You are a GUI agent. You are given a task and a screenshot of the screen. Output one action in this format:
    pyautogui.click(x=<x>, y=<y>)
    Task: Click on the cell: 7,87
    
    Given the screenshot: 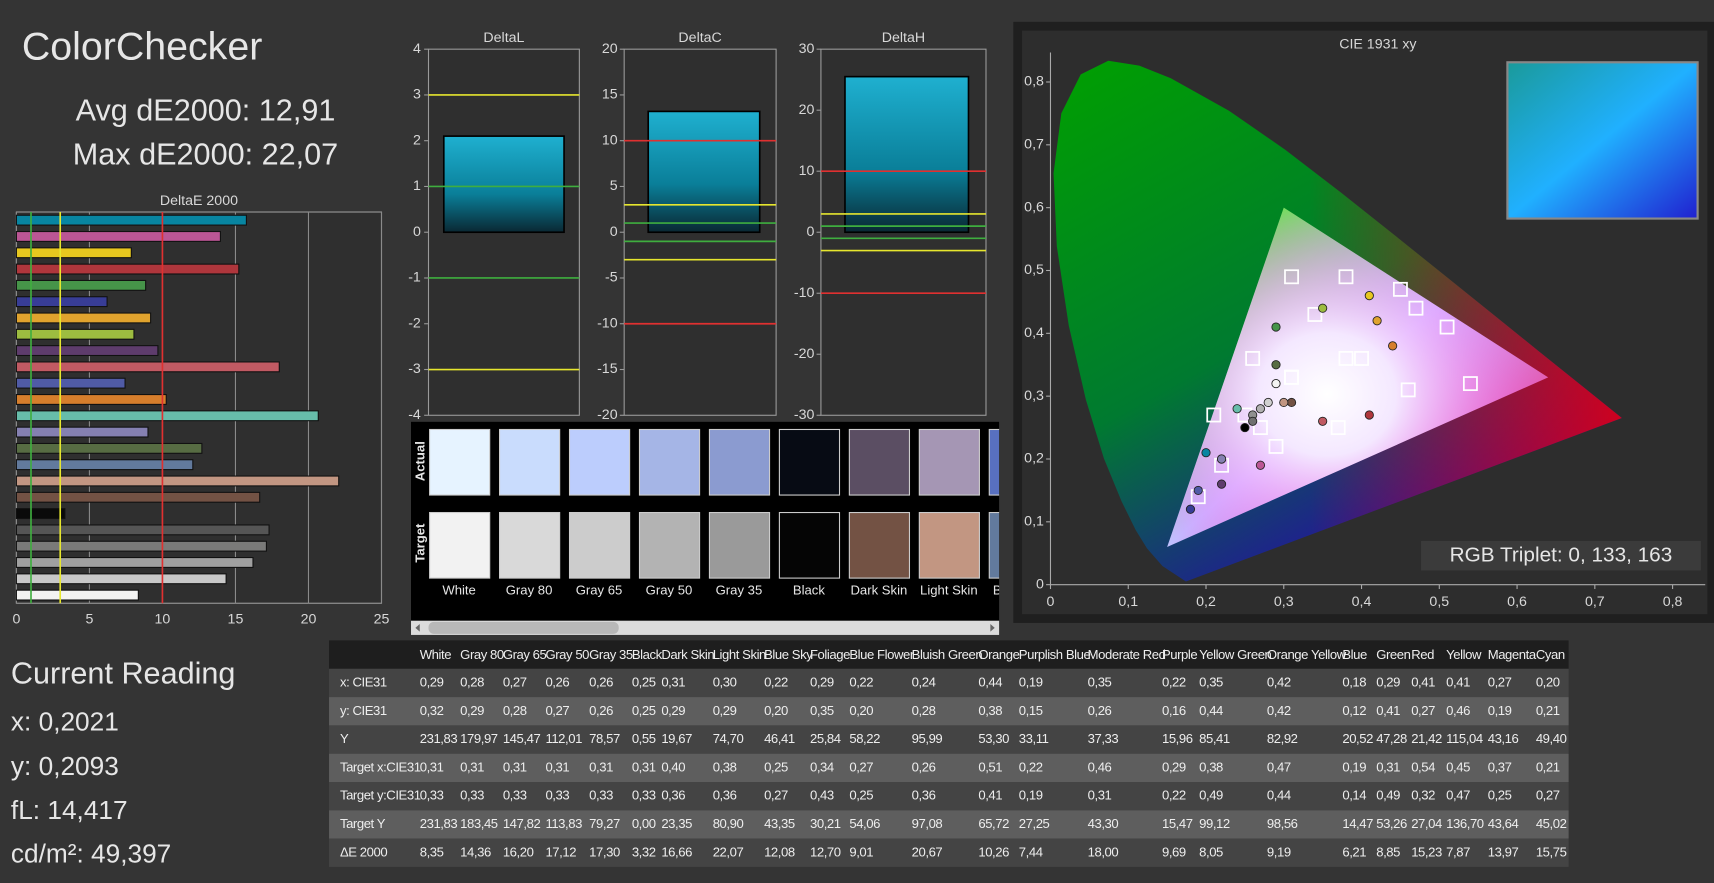 What is the action you would take?
    pyautogui.click(x=1458, y=851)
    